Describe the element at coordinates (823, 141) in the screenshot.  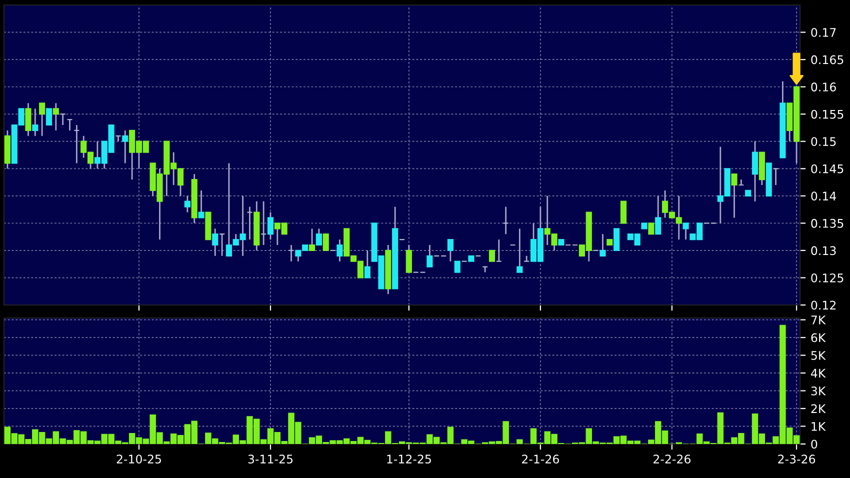
I see `y-tick-label: 0.15` at that location.